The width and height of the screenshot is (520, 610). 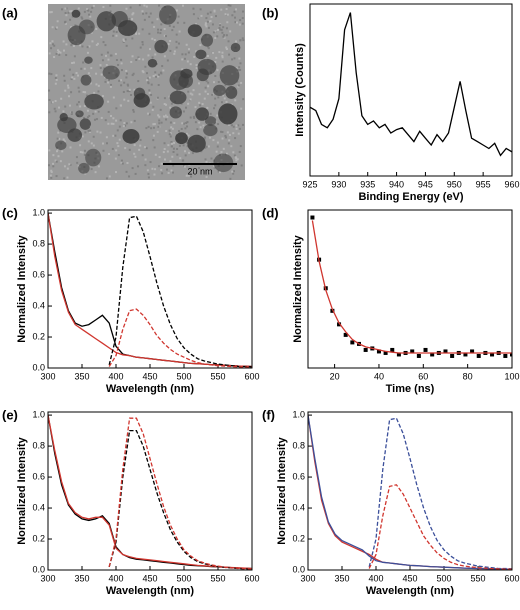 What do you see at coordinates (483, 184) in the screenshot?
I see `x-tick-label: 955` at bounding box center [483, 184].